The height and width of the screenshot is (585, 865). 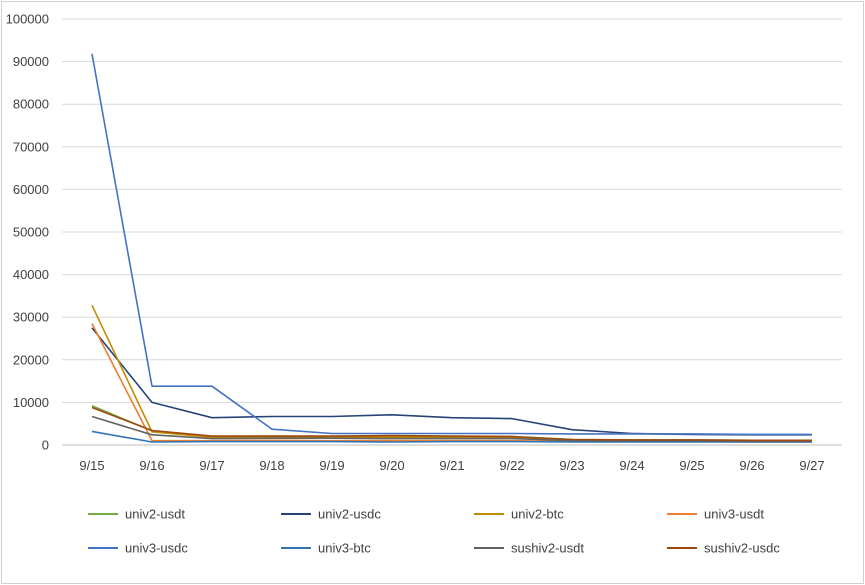 What do you see at coordinates (91, 465) in the screenshot?
I see `x-tick-label: 9/15` at bounding box center [91, 465].